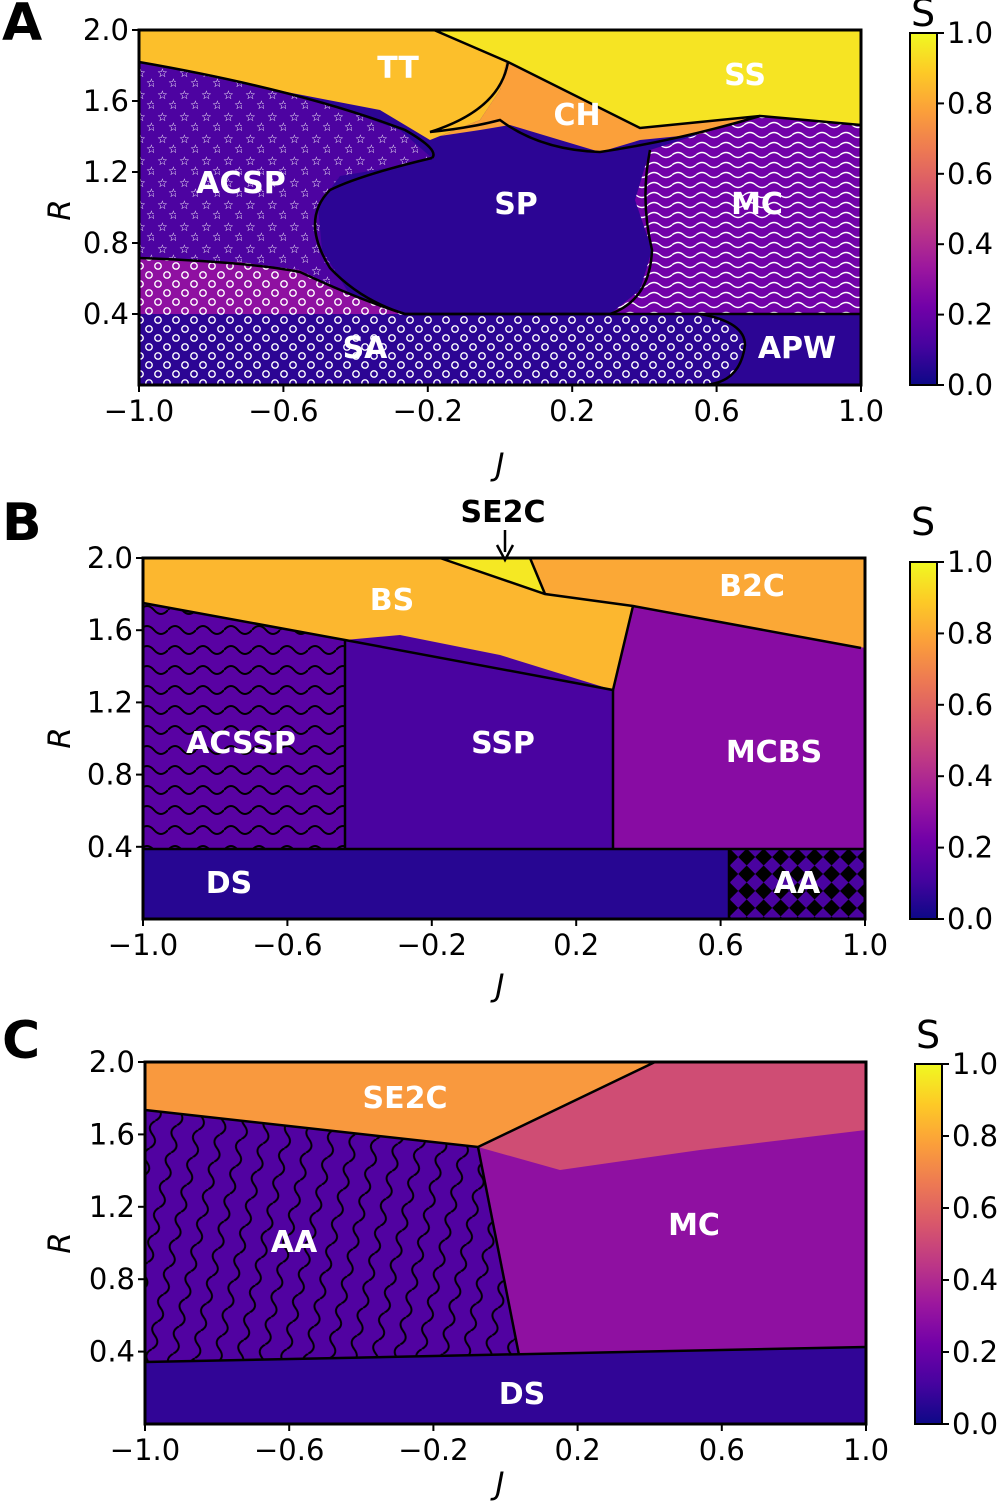 The width and height of the screenshot is (1000, 1503). I want to click on region-ch-area, so click(600, 107).